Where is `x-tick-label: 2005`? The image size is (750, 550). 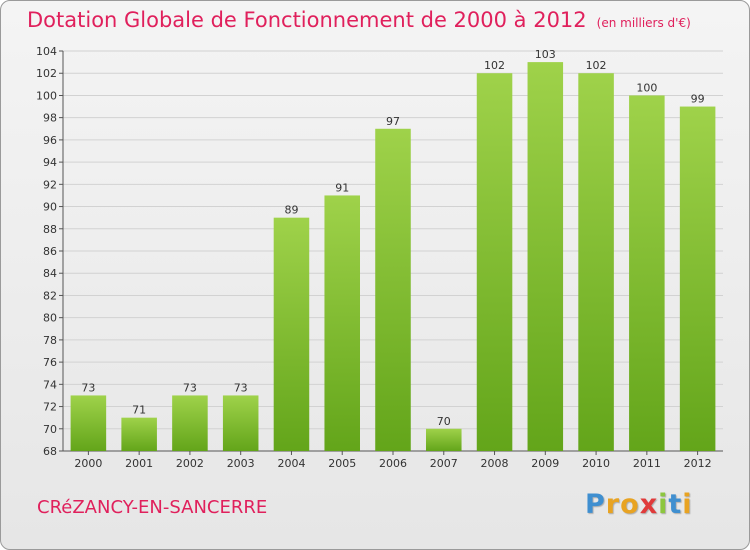
x-tick-label: 2005 is located at coordinates (342, 463).